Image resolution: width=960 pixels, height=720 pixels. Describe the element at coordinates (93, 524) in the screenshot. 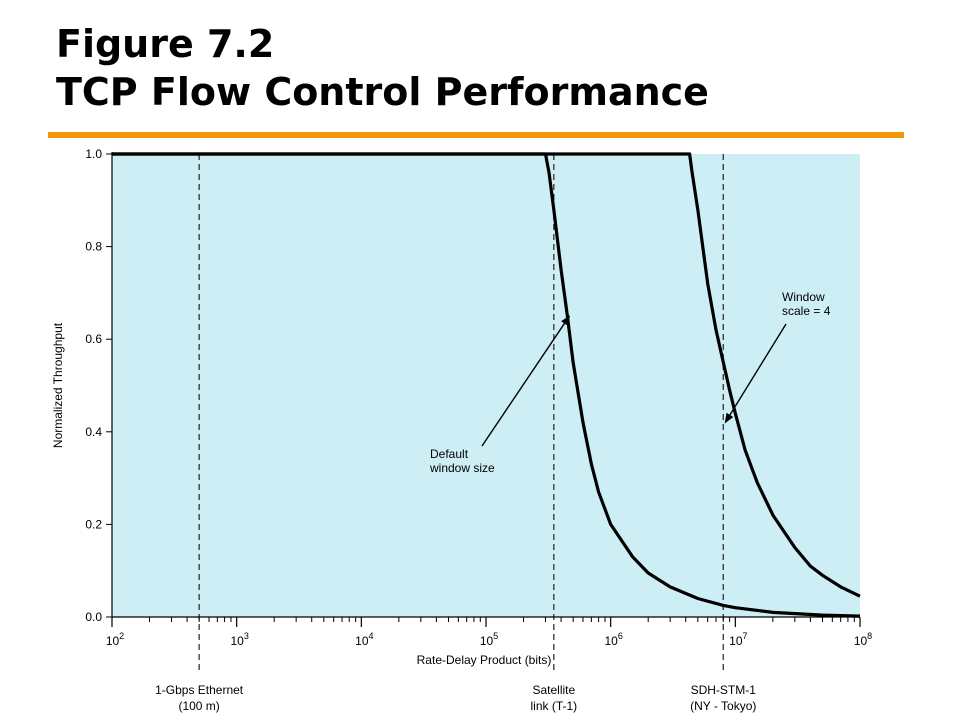

I see `y-tick-label: 0.2` at that location.